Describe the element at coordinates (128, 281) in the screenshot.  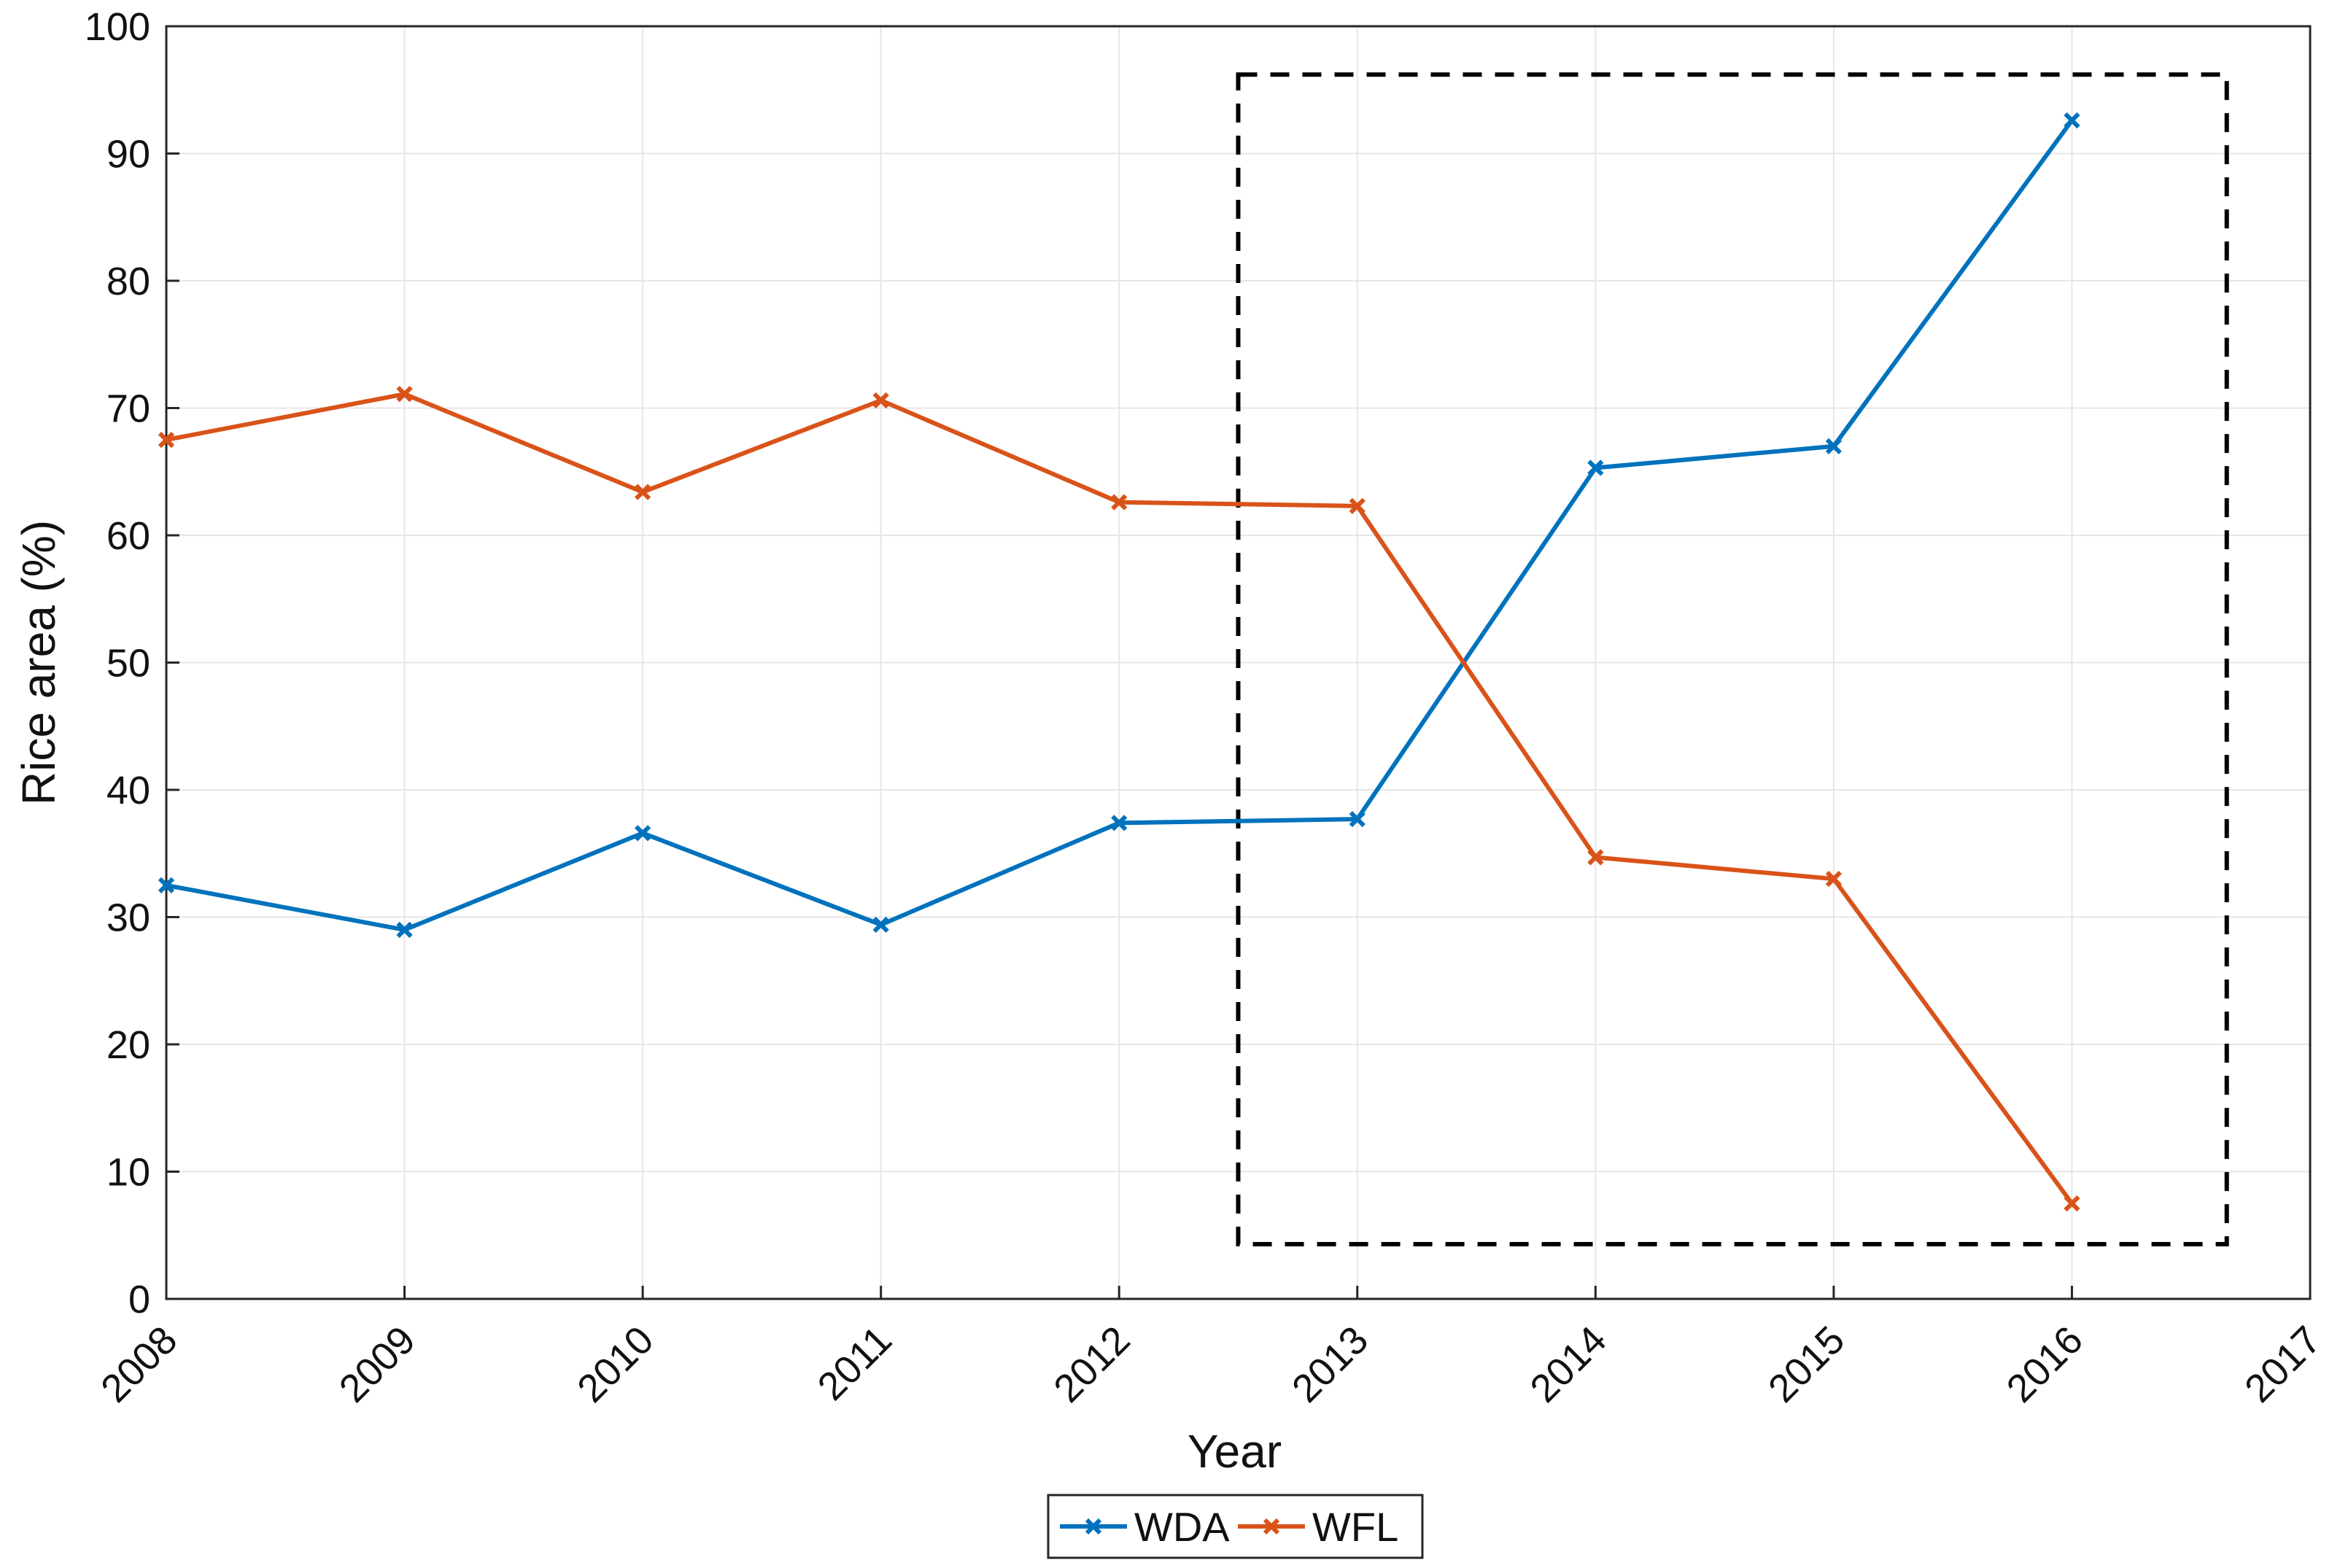
I see `y-tick-label: 80` at that location.